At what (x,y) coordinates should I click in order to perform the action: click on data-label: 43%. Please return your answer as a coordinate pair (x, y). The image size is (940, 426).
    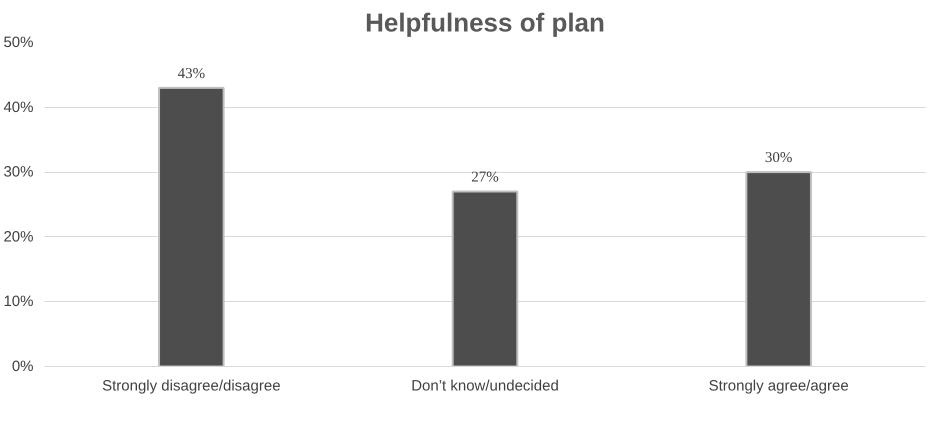
    Looking at the image, I should click on (192, 74).